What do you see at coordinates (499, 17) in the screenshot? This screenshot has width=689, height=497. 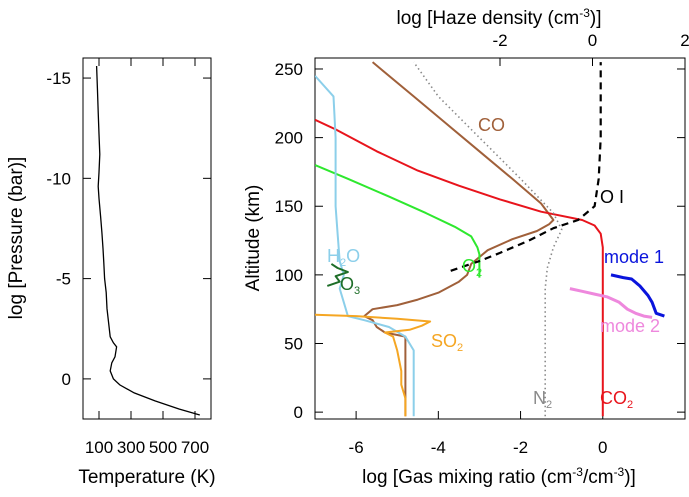 I see `top-x-axis-title: log [Haze density (cm-3)]` at bounding box center [499, 17].